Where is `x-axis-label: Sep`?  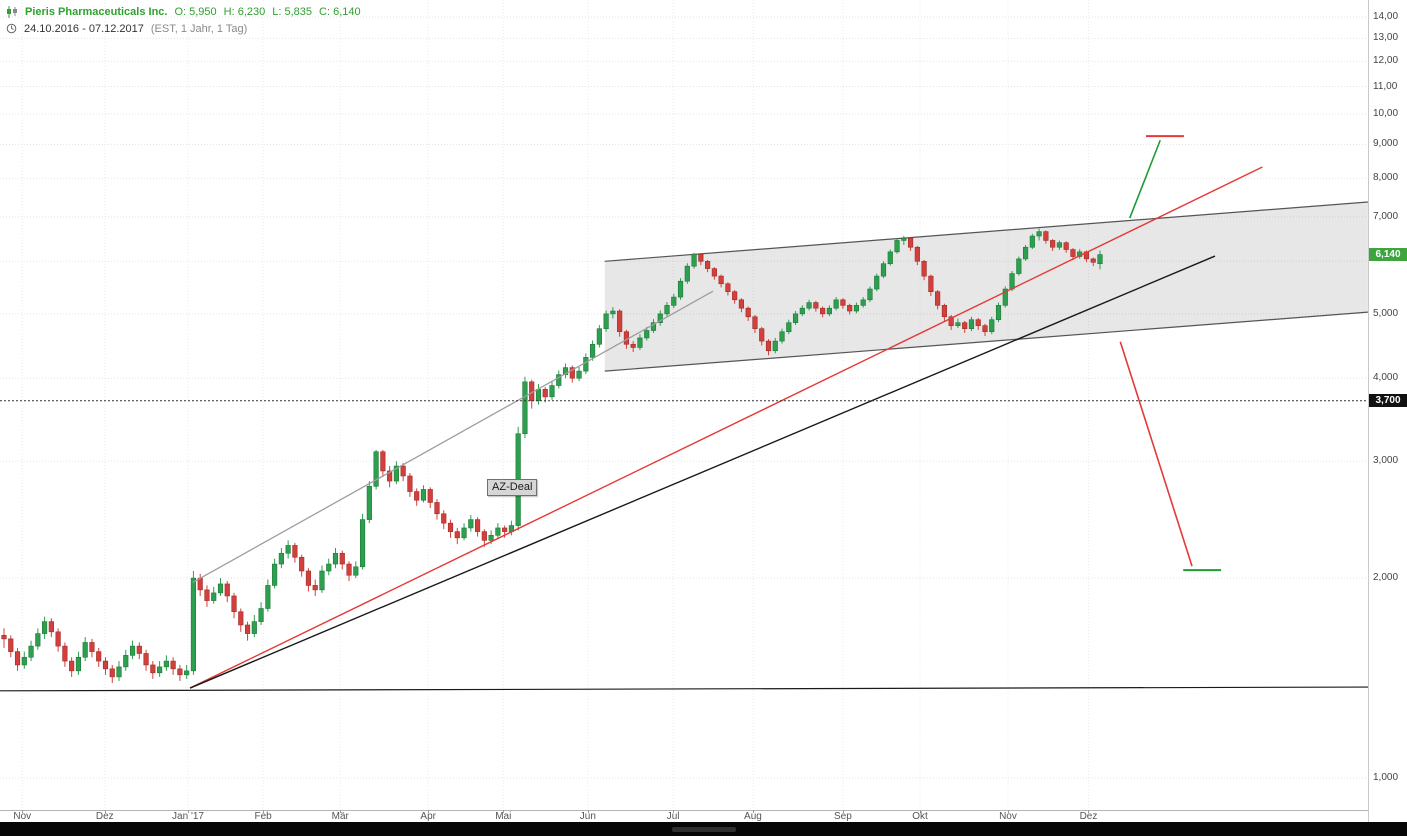 x-axis-label: Sep is located at coordinates (843, 816).